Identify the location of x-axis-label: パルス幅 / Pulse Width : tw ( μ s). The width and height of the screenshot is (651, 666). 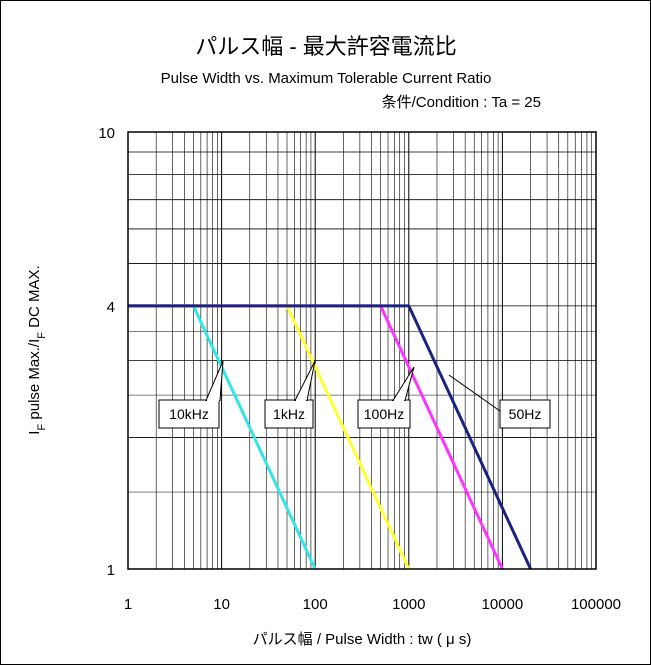
(362, 639).